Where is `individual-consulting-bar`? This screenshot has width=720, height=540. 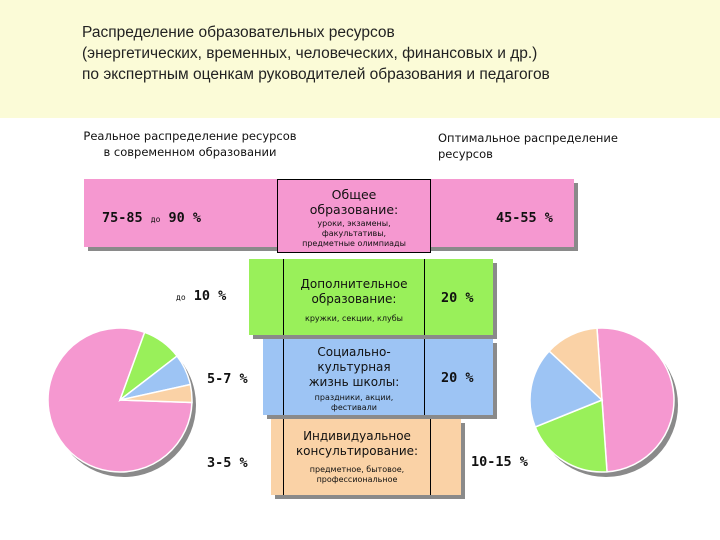 individual-consulting-bar is located at coordinates (366, 457).